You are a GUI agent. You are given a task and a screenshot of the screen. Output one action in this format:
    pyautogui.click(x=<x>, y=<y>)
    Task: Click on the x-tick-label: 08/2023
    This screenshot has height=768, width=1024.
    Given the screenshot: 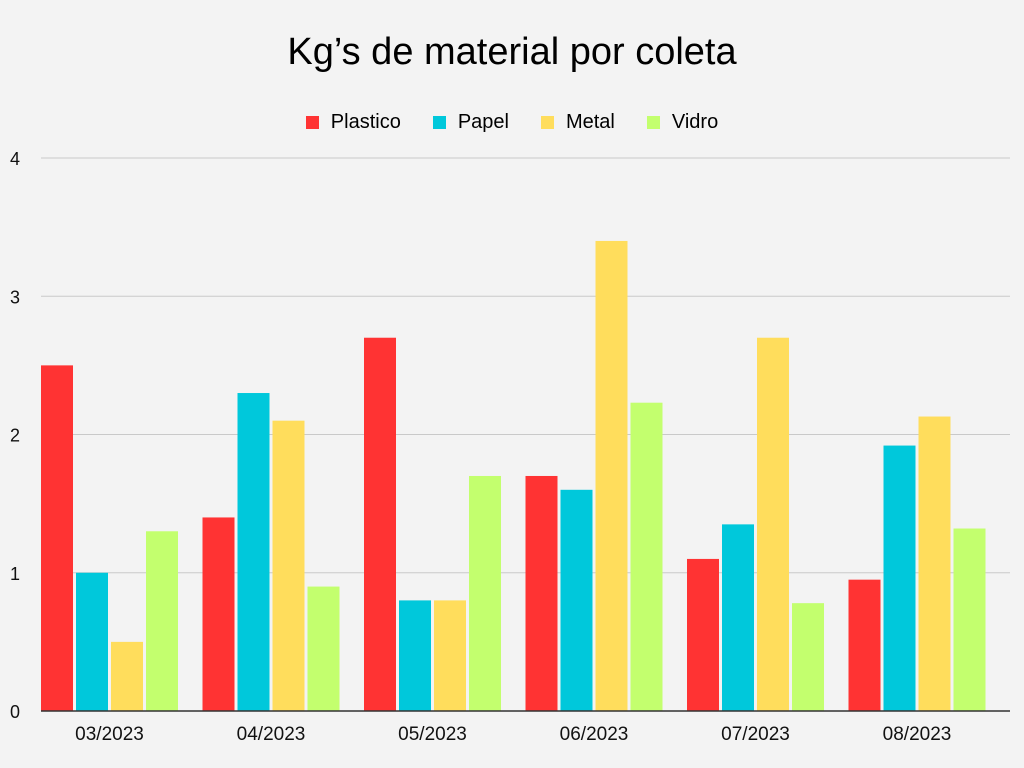 What is the action you would take?
    pyautogui.click(x=917, y=734)
    